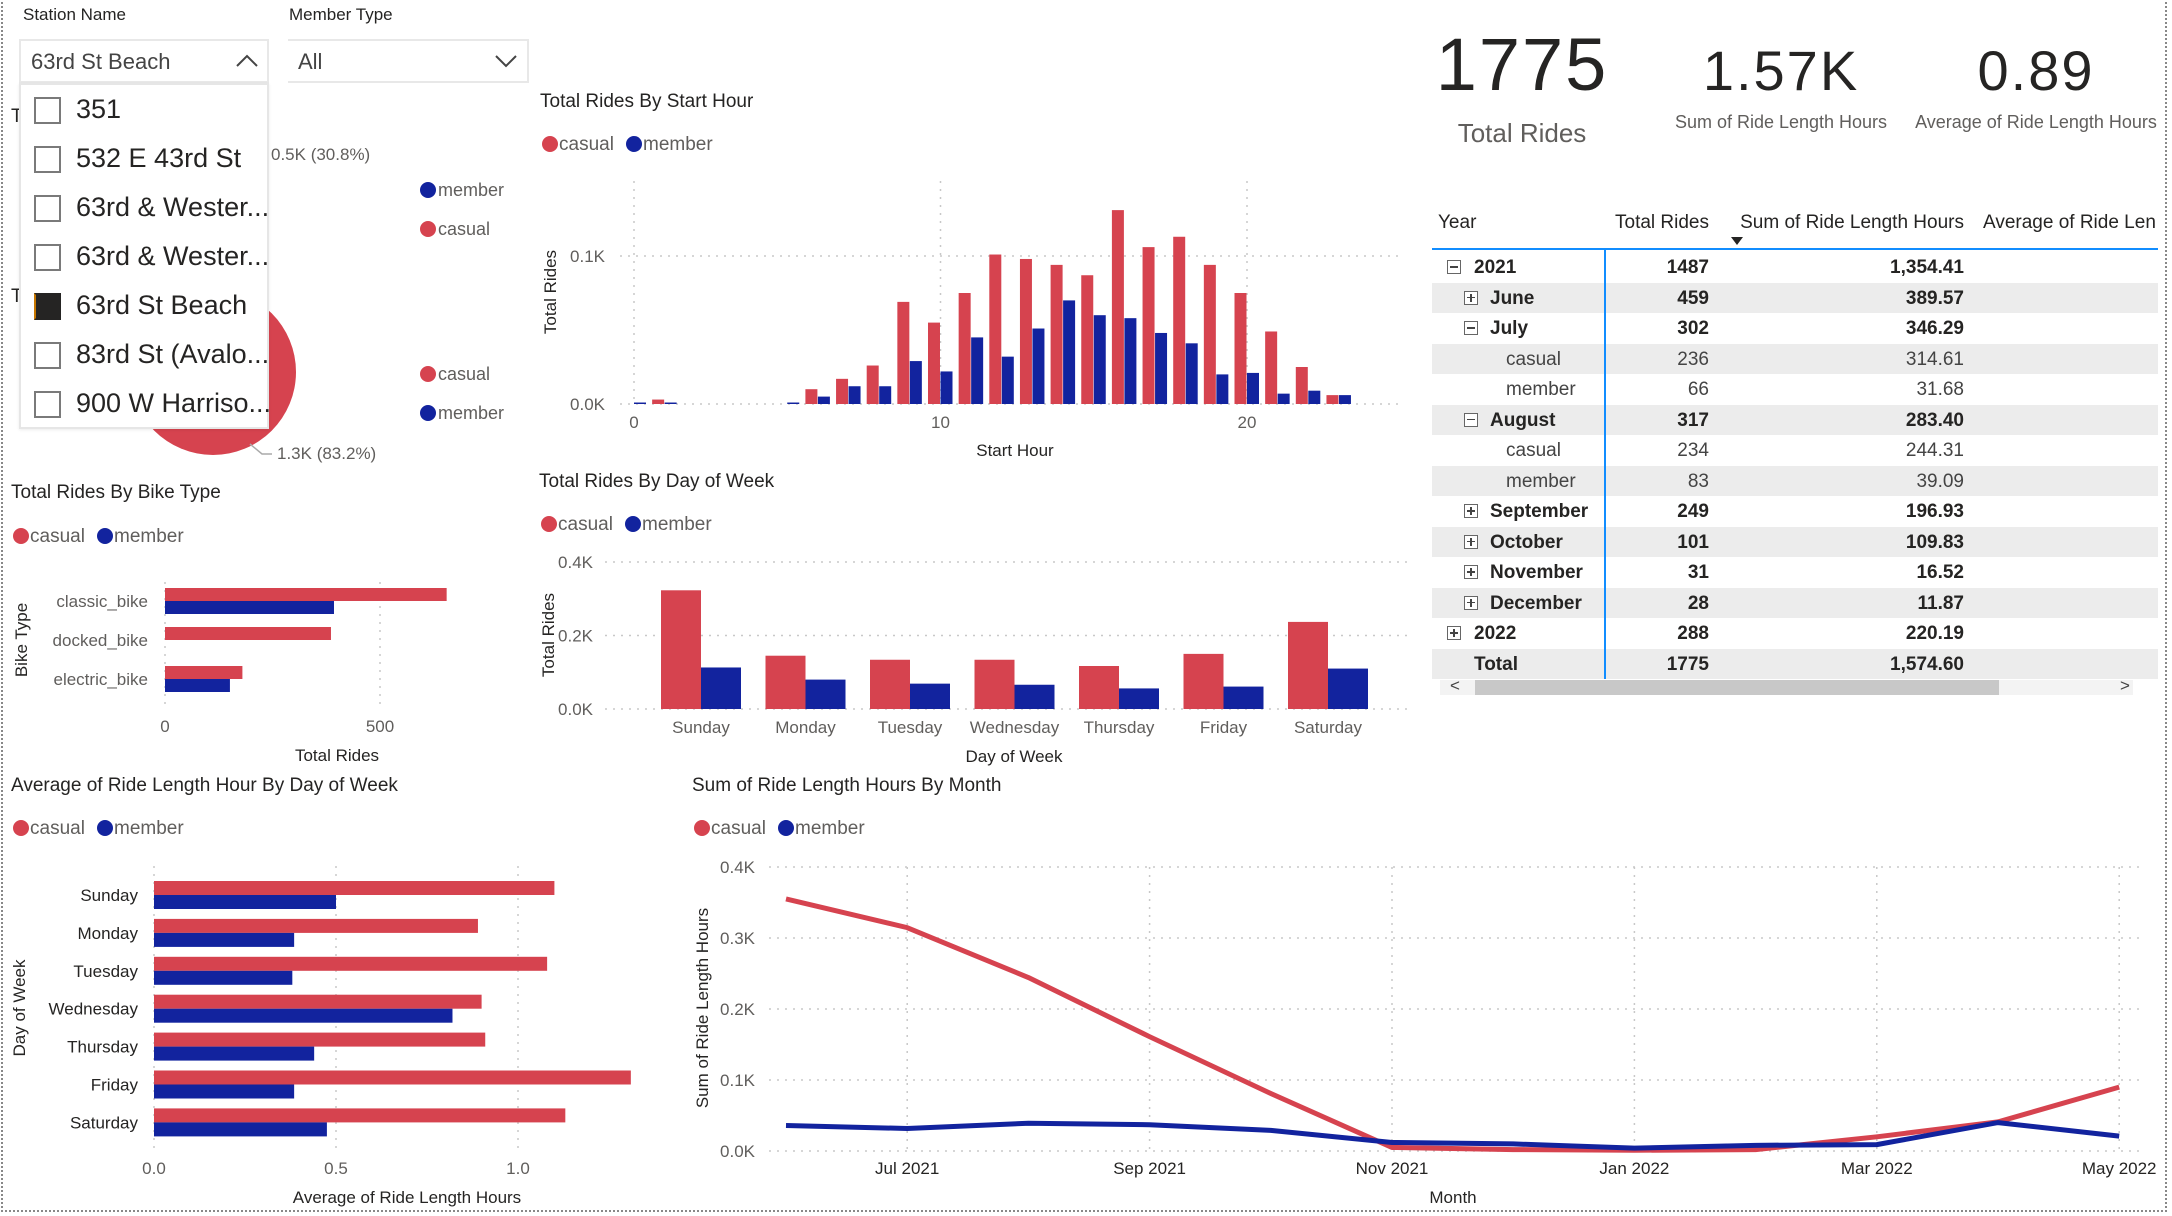 This screenshot has height=1216, width=2172. I want to click on line-series-casual, so click(1452, 1024).